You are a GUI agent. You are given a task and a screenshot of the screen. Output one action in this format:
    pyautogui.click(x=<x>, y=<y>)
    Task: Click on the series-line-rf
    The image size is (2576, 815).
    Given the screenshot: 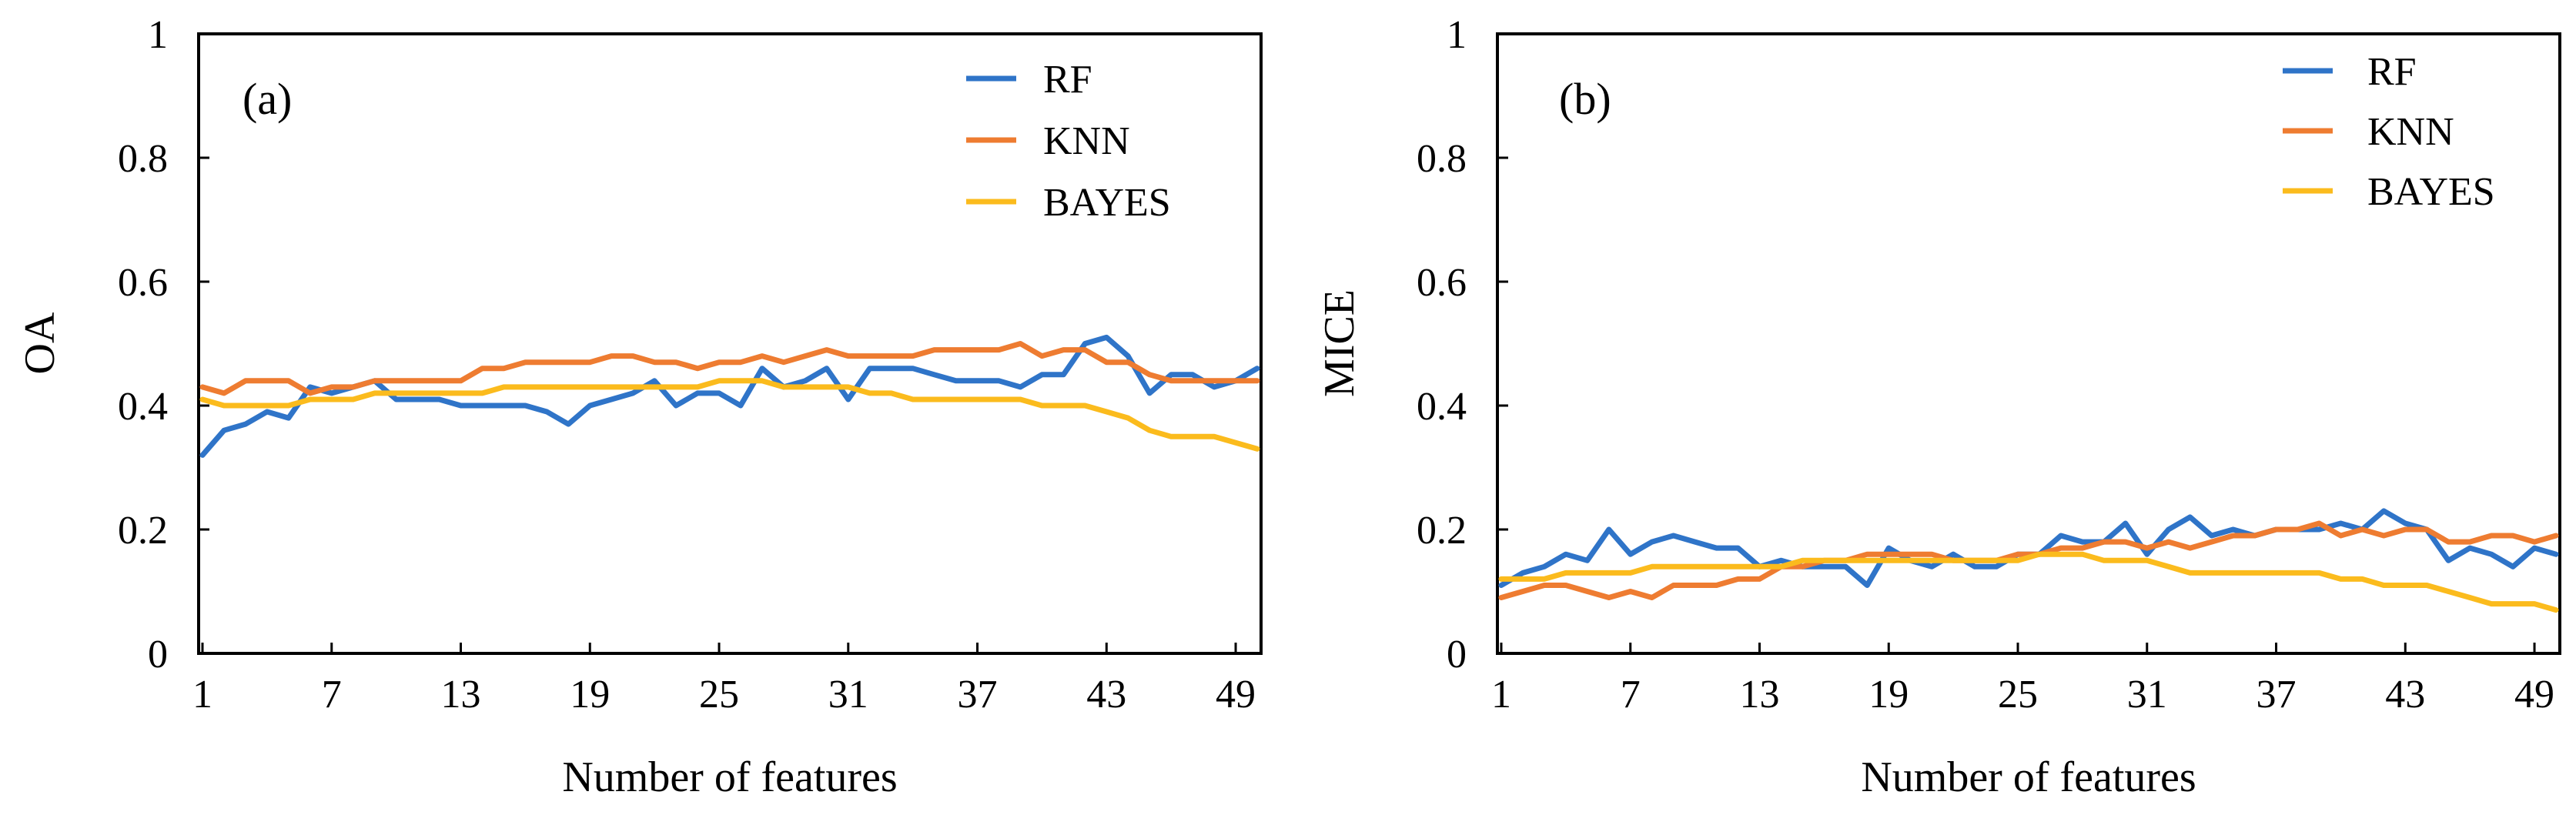 What is the action you would take?
    pyautogui.click(x=2029, y=548)
    